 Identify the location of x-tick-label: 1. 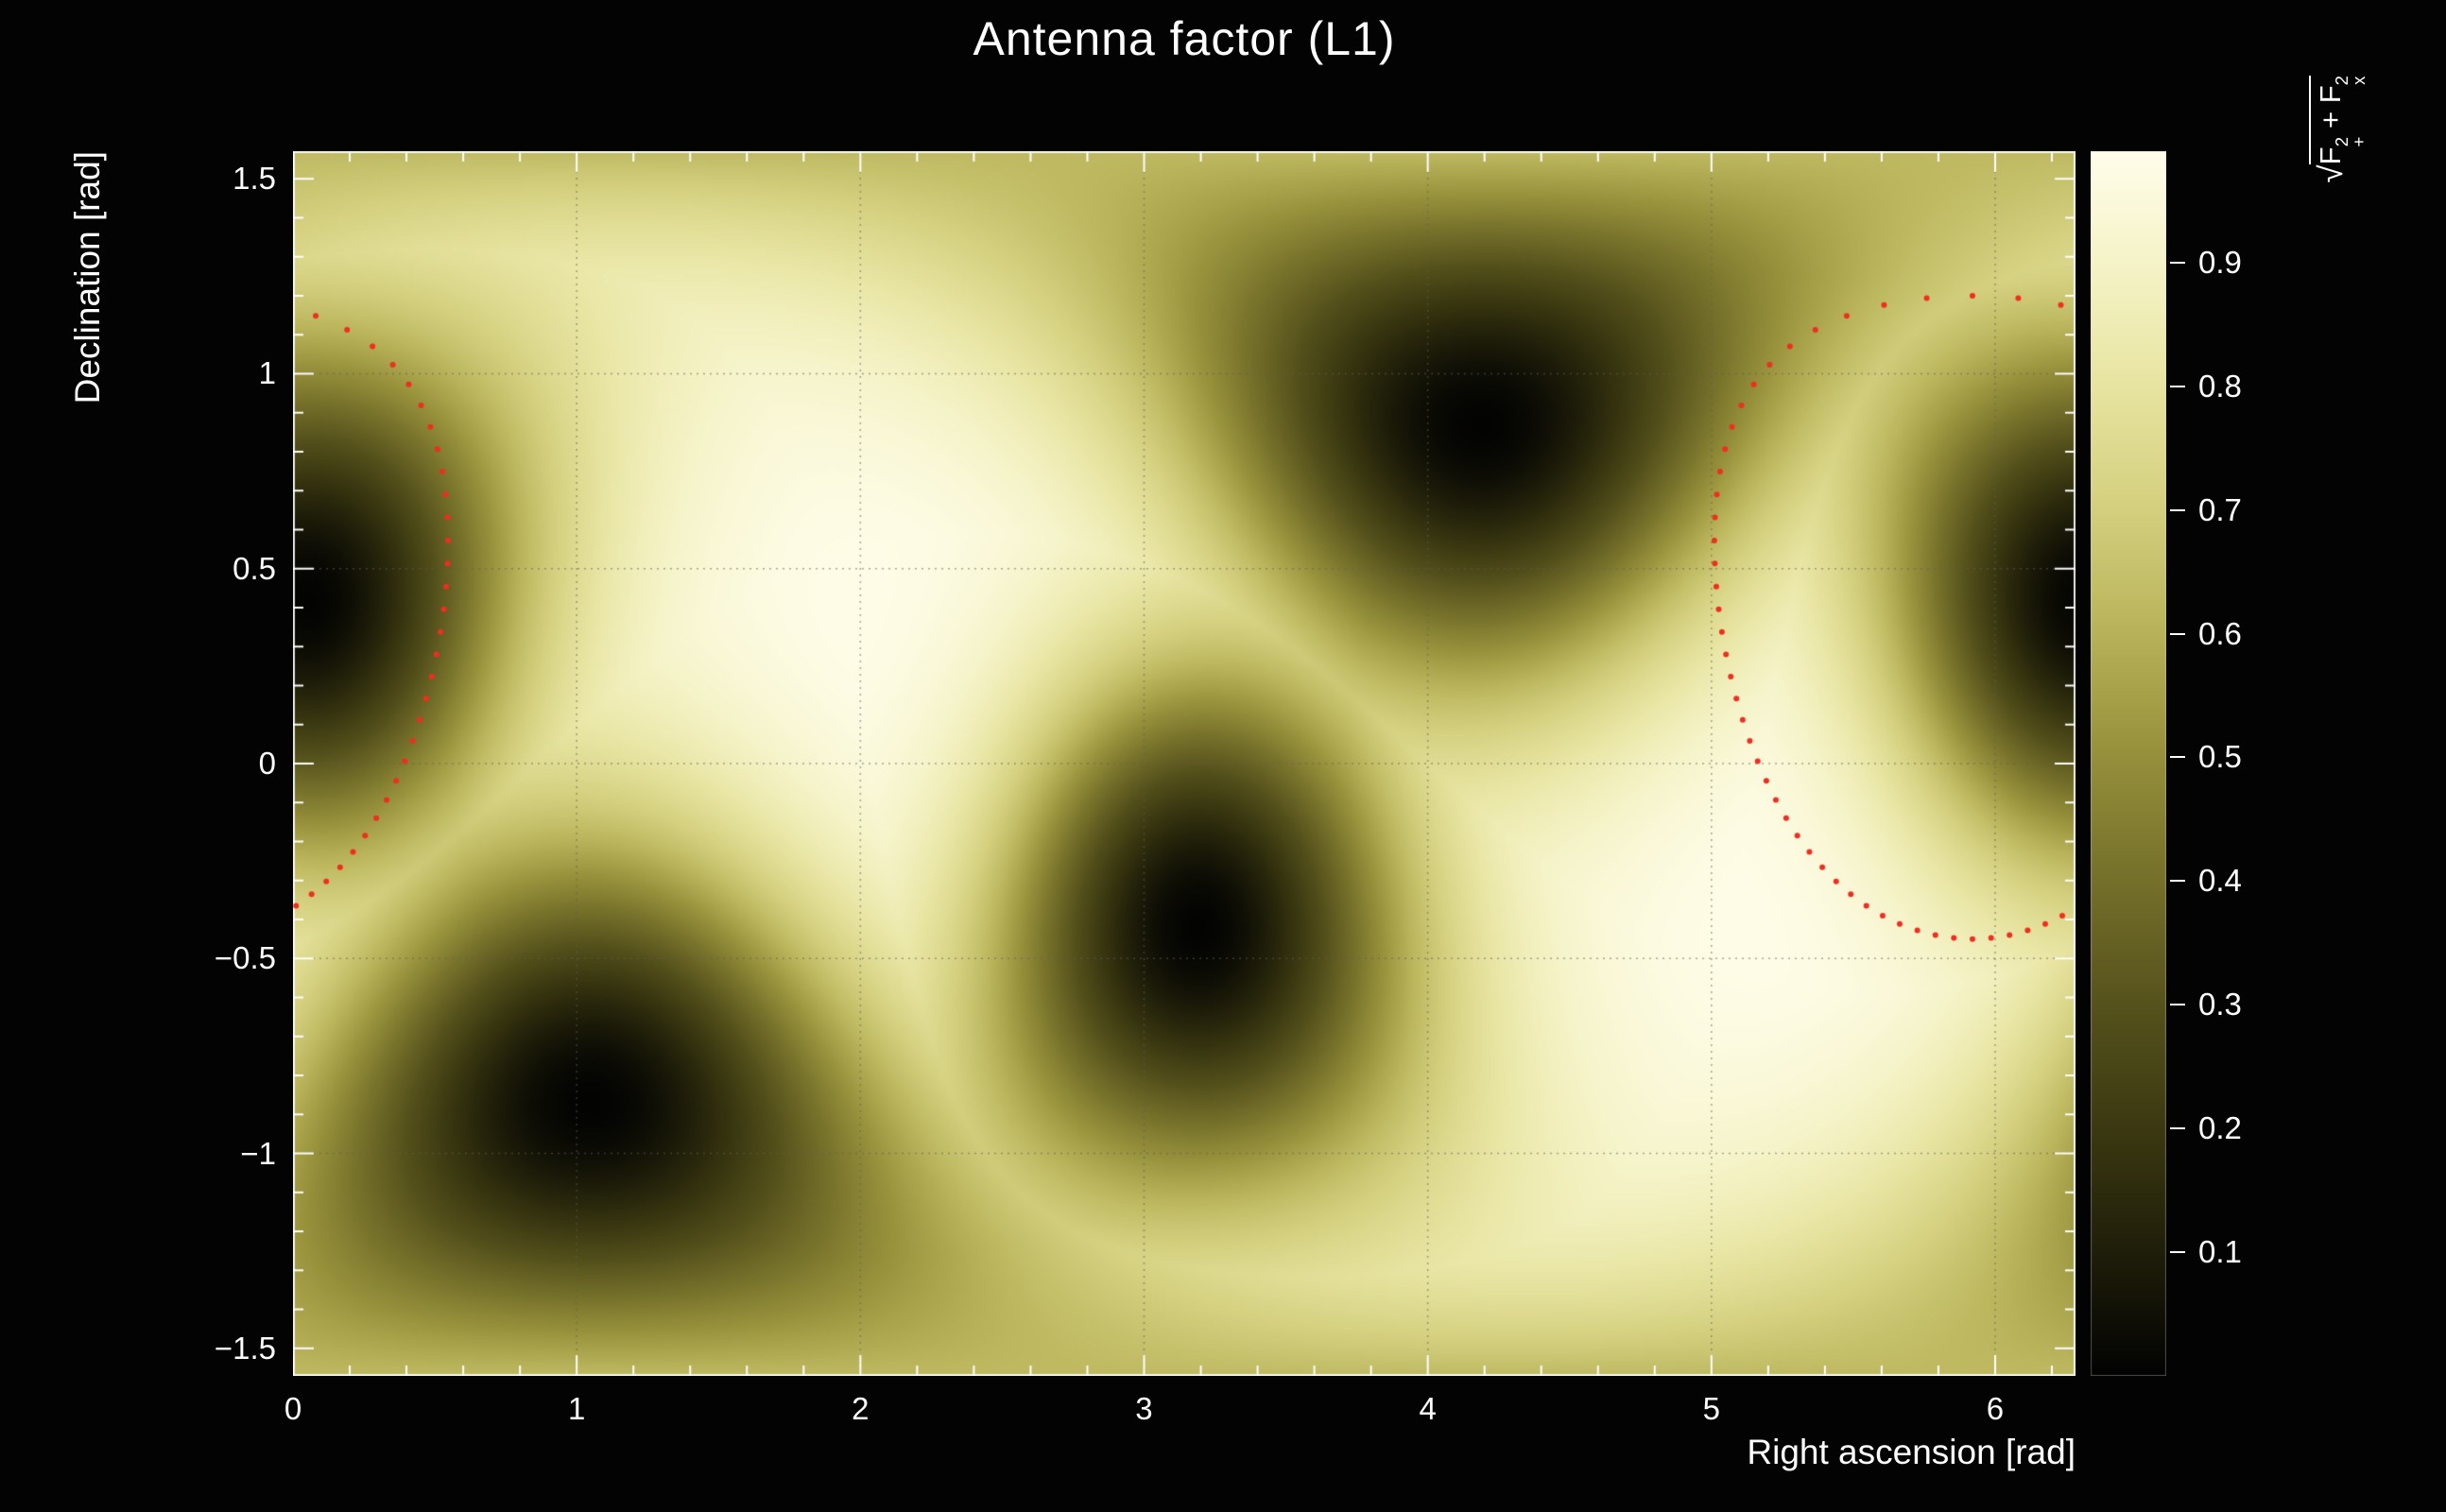
(576, 1408).